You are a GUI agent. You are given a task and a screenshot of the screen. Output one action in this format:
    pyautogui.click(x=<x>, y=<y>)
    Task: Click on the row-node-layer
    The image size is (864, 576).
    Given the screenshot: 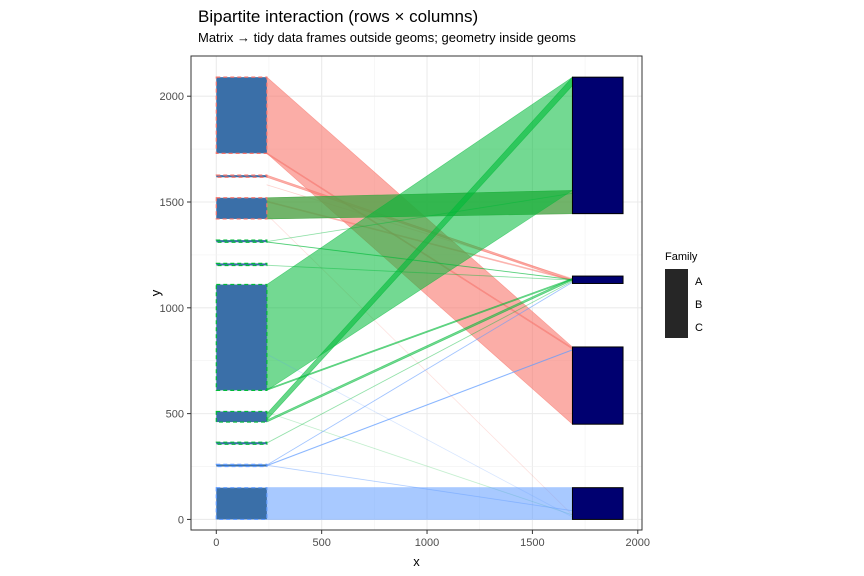 What is the action you would take?
    pyautogui.click(x=241, y=298)
    